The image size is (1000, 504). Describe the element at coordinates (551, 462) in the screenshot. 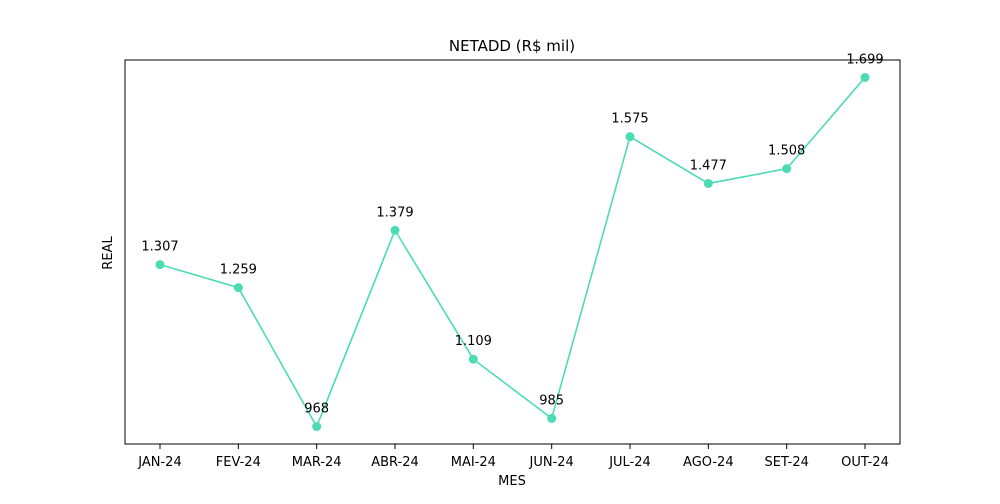

I see `x-tick-label: JUN-24` at that location.